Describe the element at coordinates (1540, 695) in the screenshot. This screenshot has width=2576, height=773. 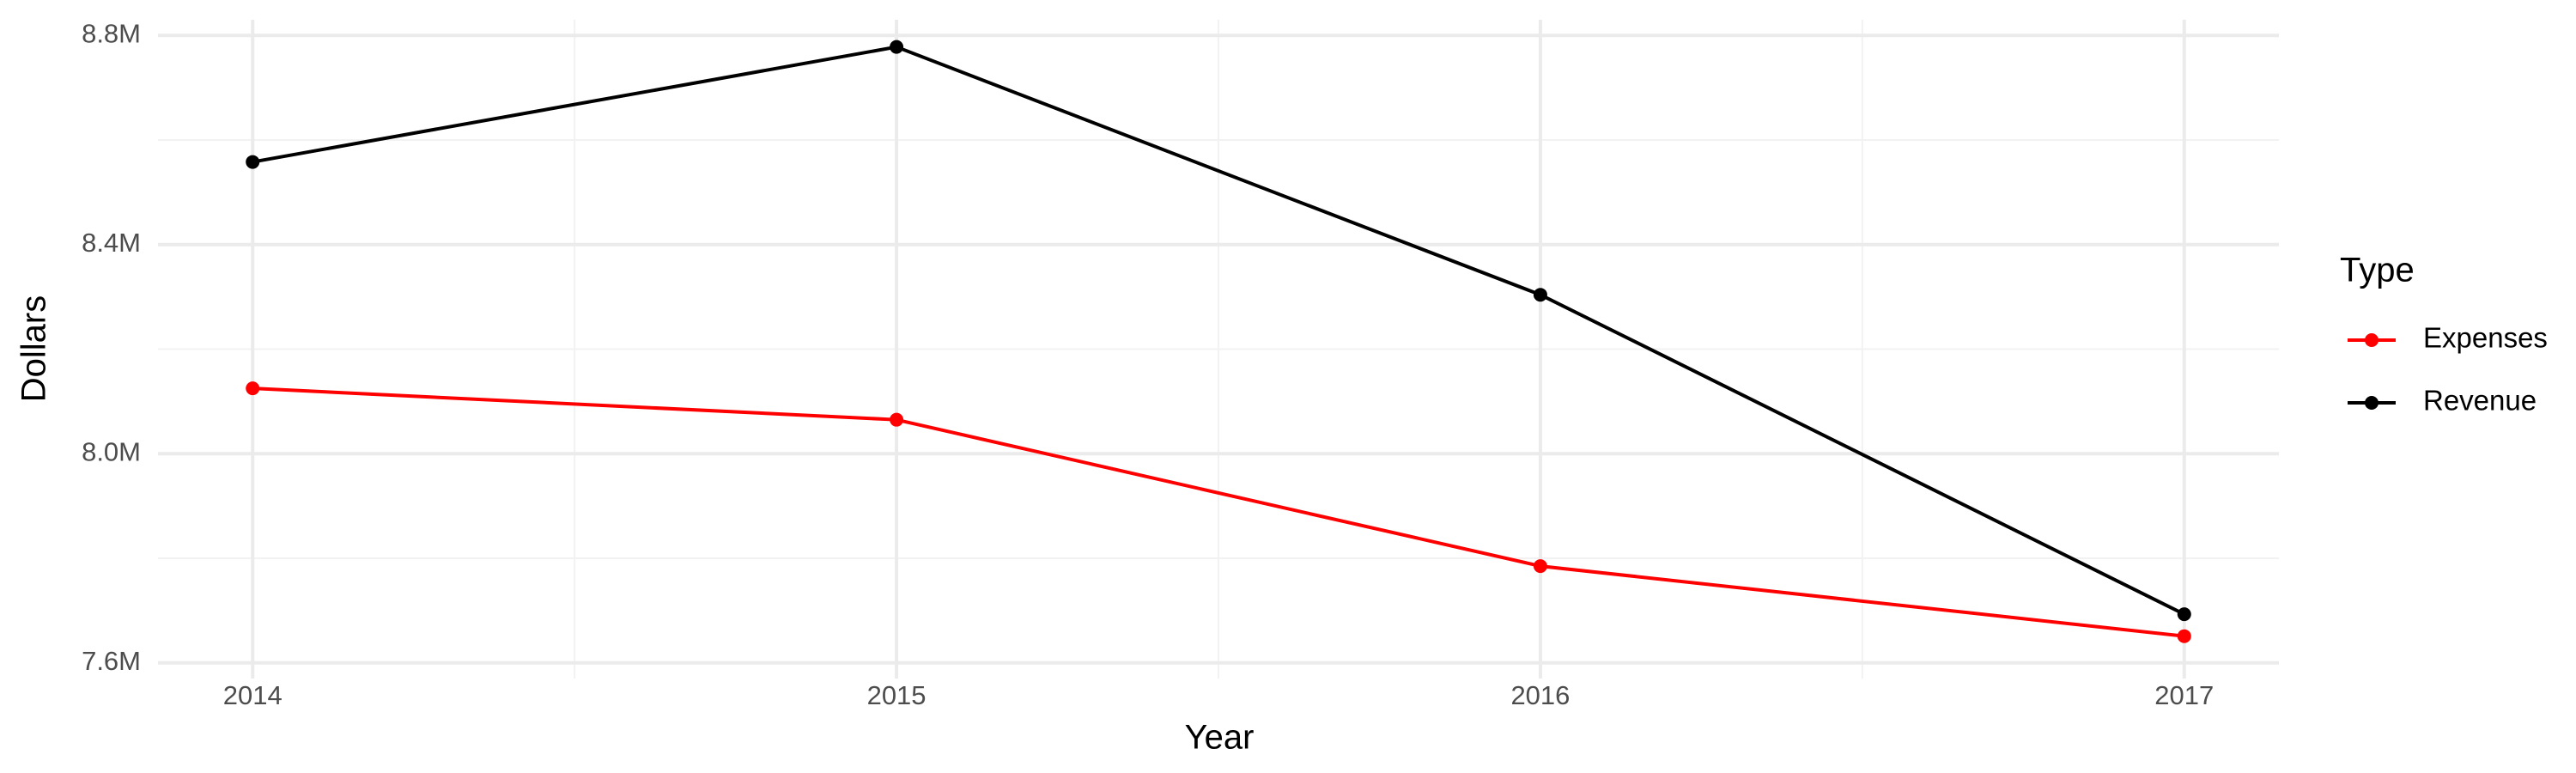
I see `x-tick-label: 2016` at that location.